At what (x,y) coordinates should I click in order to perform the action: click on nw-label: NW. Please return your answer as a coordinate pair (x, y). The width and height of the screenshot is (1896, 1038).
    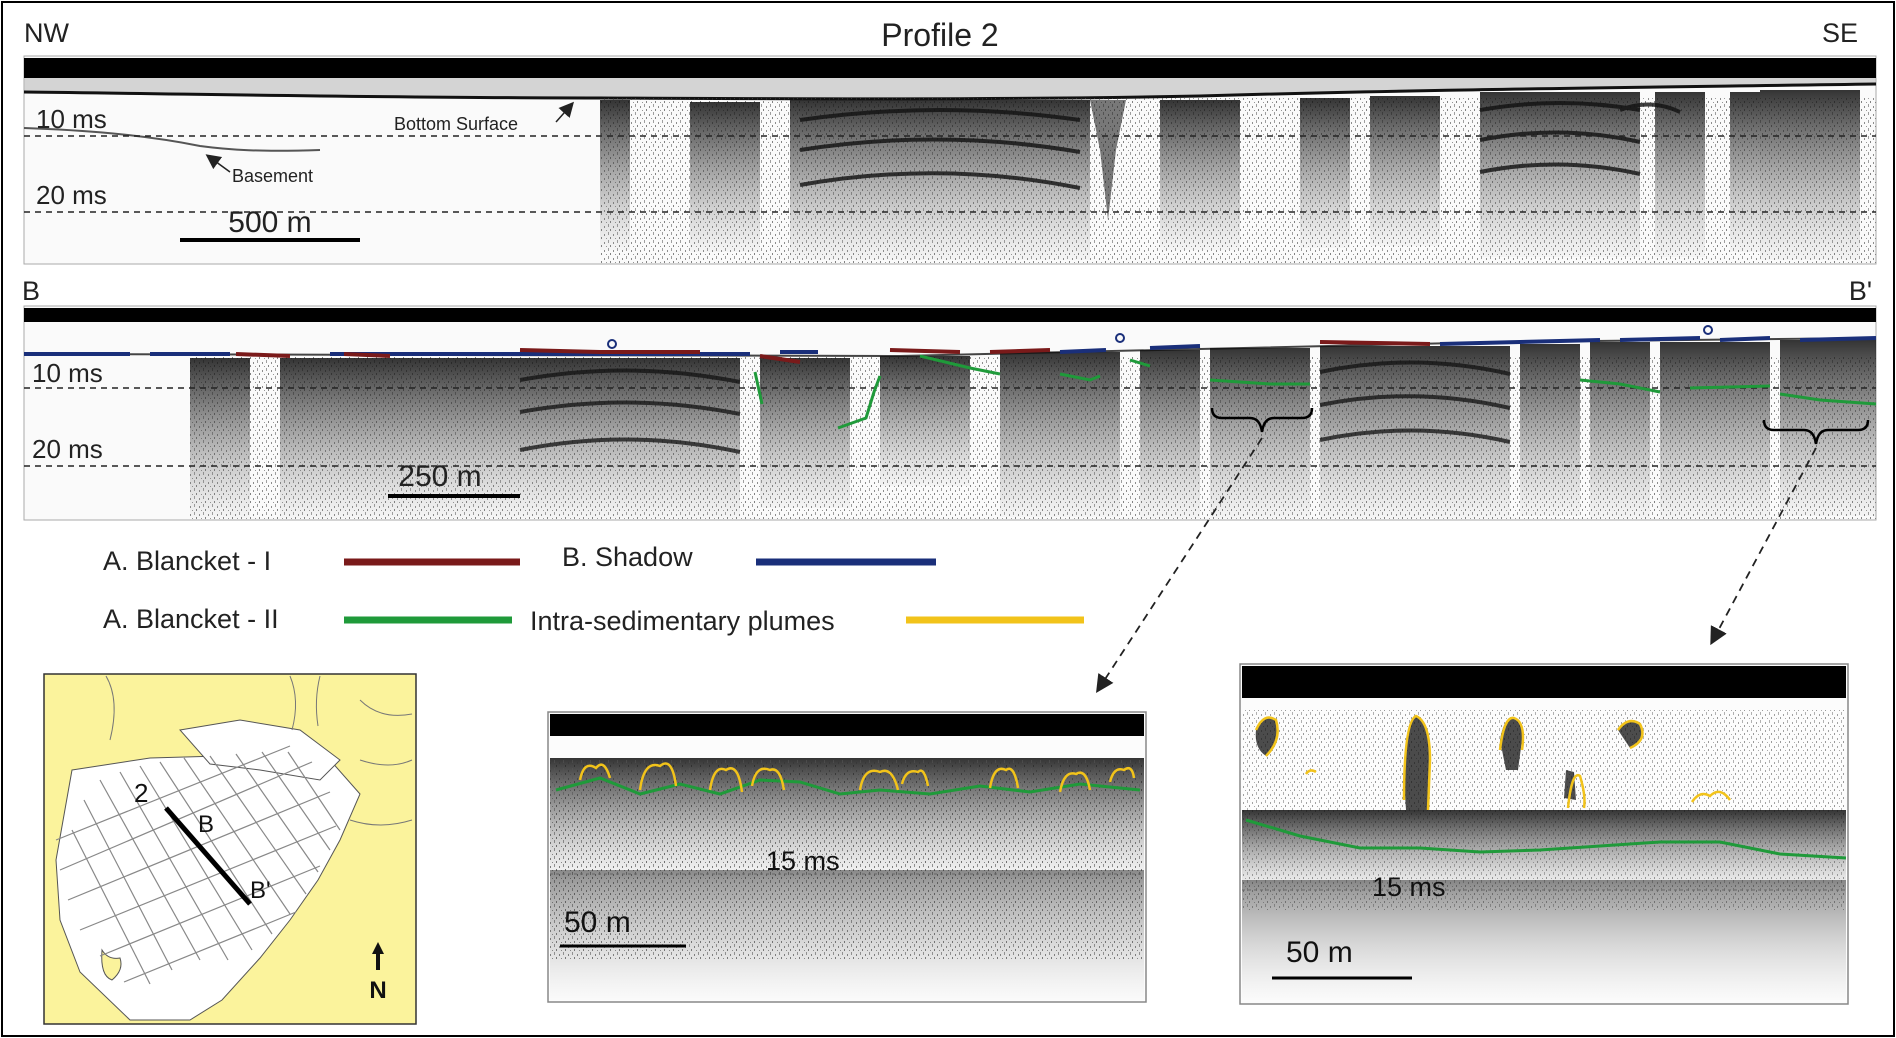
    Looking at the image, I should click on (46, 33).